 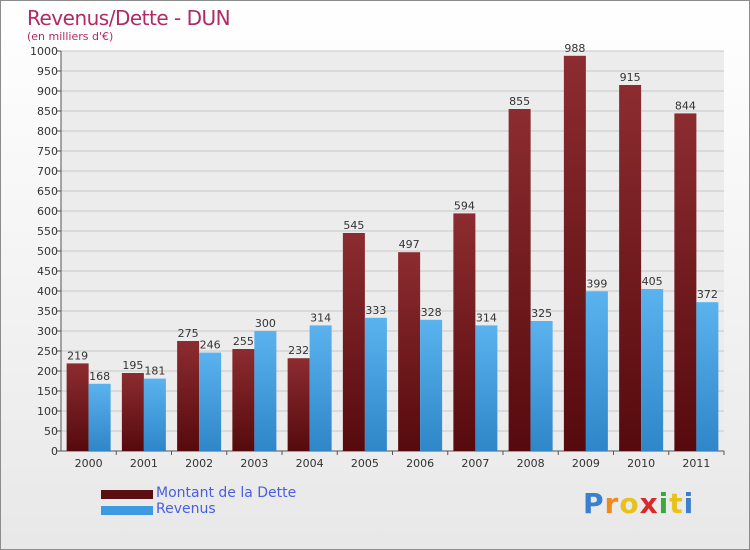 What do you see at coordinates (254, 463) in the screenshot?
I see `x-tick-label: 2003` at bounding box center [254, 463].